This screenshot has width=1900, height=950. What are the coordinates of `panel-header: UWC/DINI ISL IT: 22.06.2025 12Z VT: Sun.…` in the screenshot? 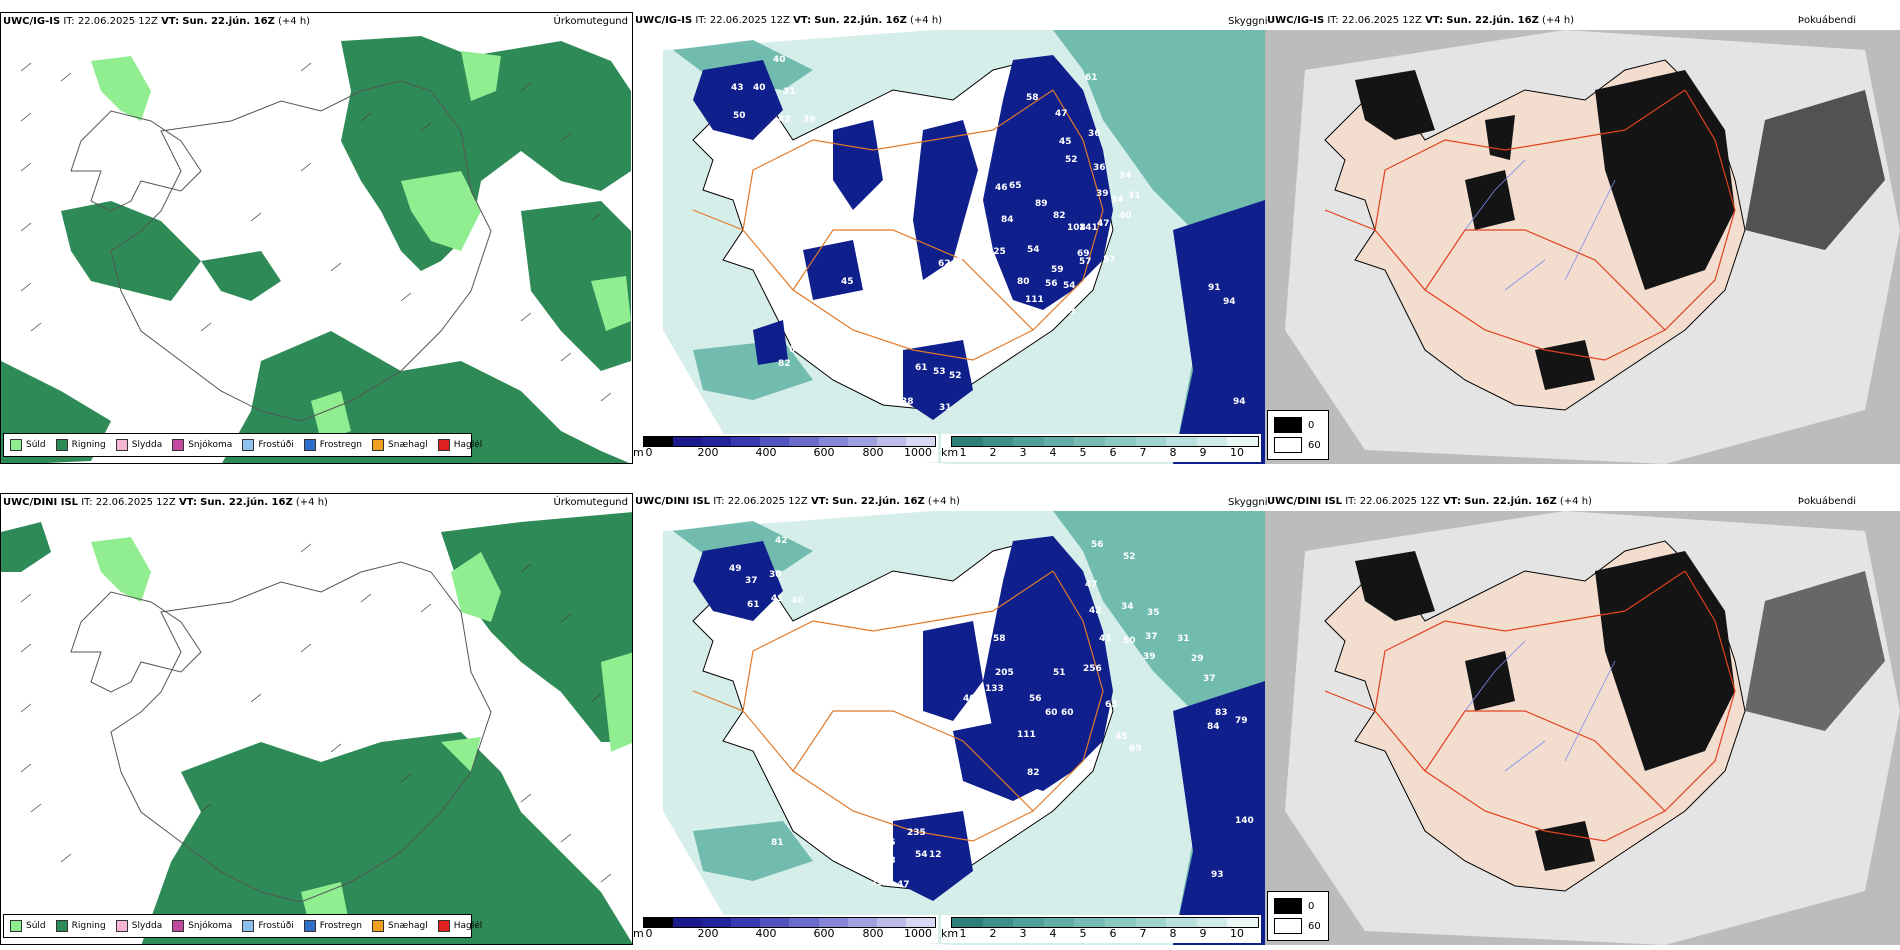 It's located at (949, 502).